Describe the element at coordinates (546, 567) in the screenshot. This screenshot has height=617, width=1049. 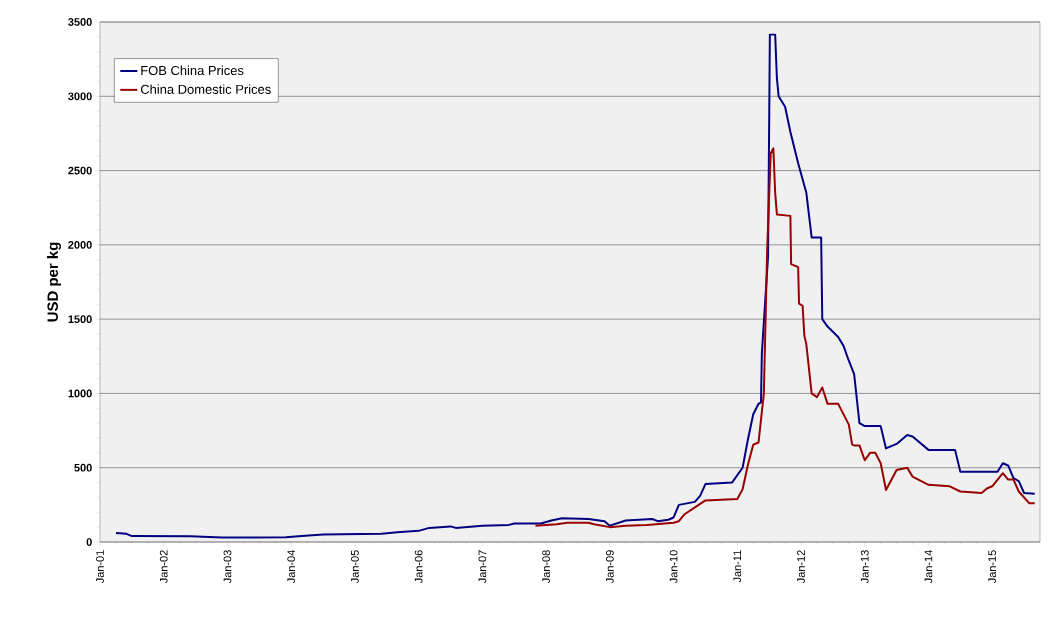
I see `x-tick-label: Jan-08` at that location.